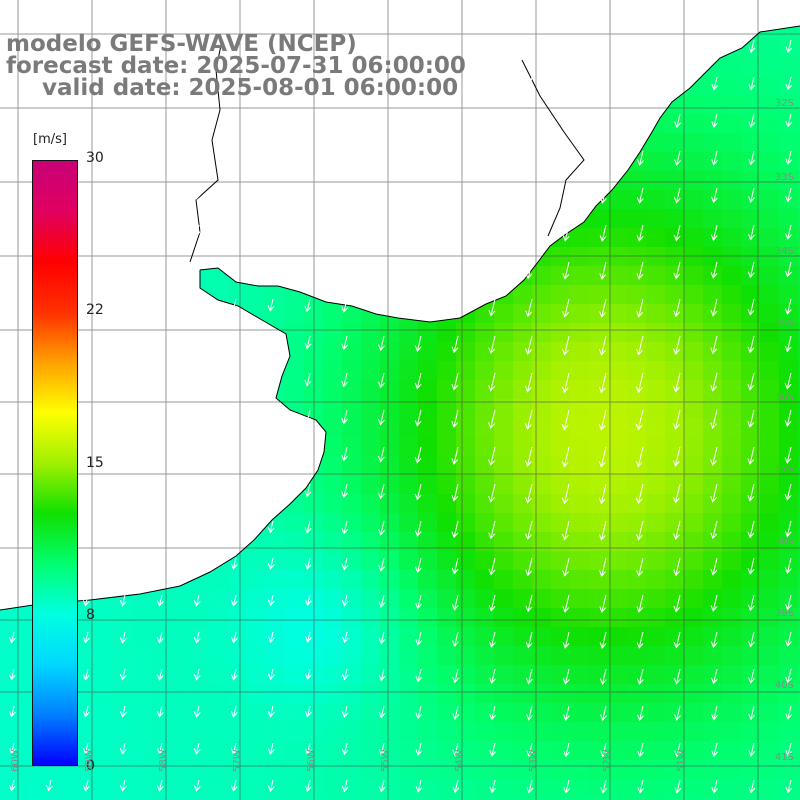 The image size is (800, 800). Describe the element at coordinates (236, 66) in the screenshot. I see `title-forecast-date: forecast date: 2025-07-31 06:00:00` at that location.